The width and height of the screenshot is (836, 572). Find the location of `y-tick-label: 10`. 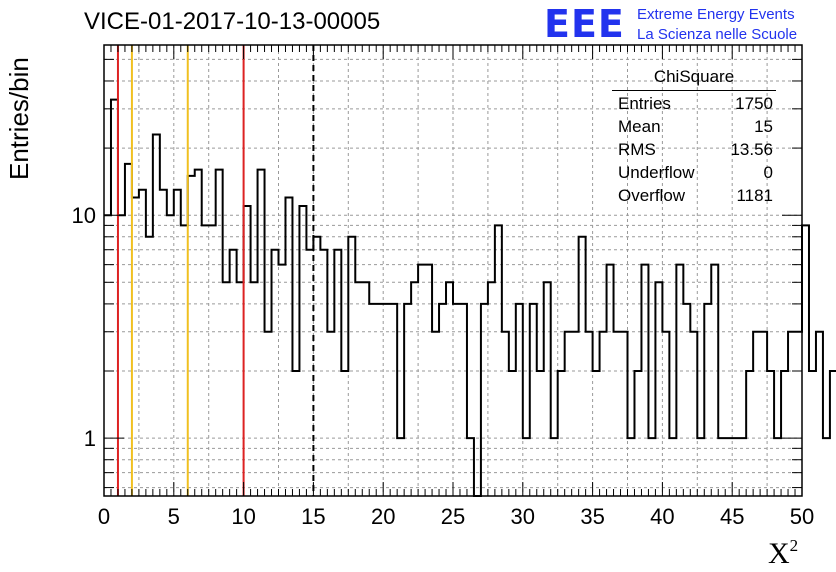

y-tick-label: 10 is located at coordinates (84, 215).